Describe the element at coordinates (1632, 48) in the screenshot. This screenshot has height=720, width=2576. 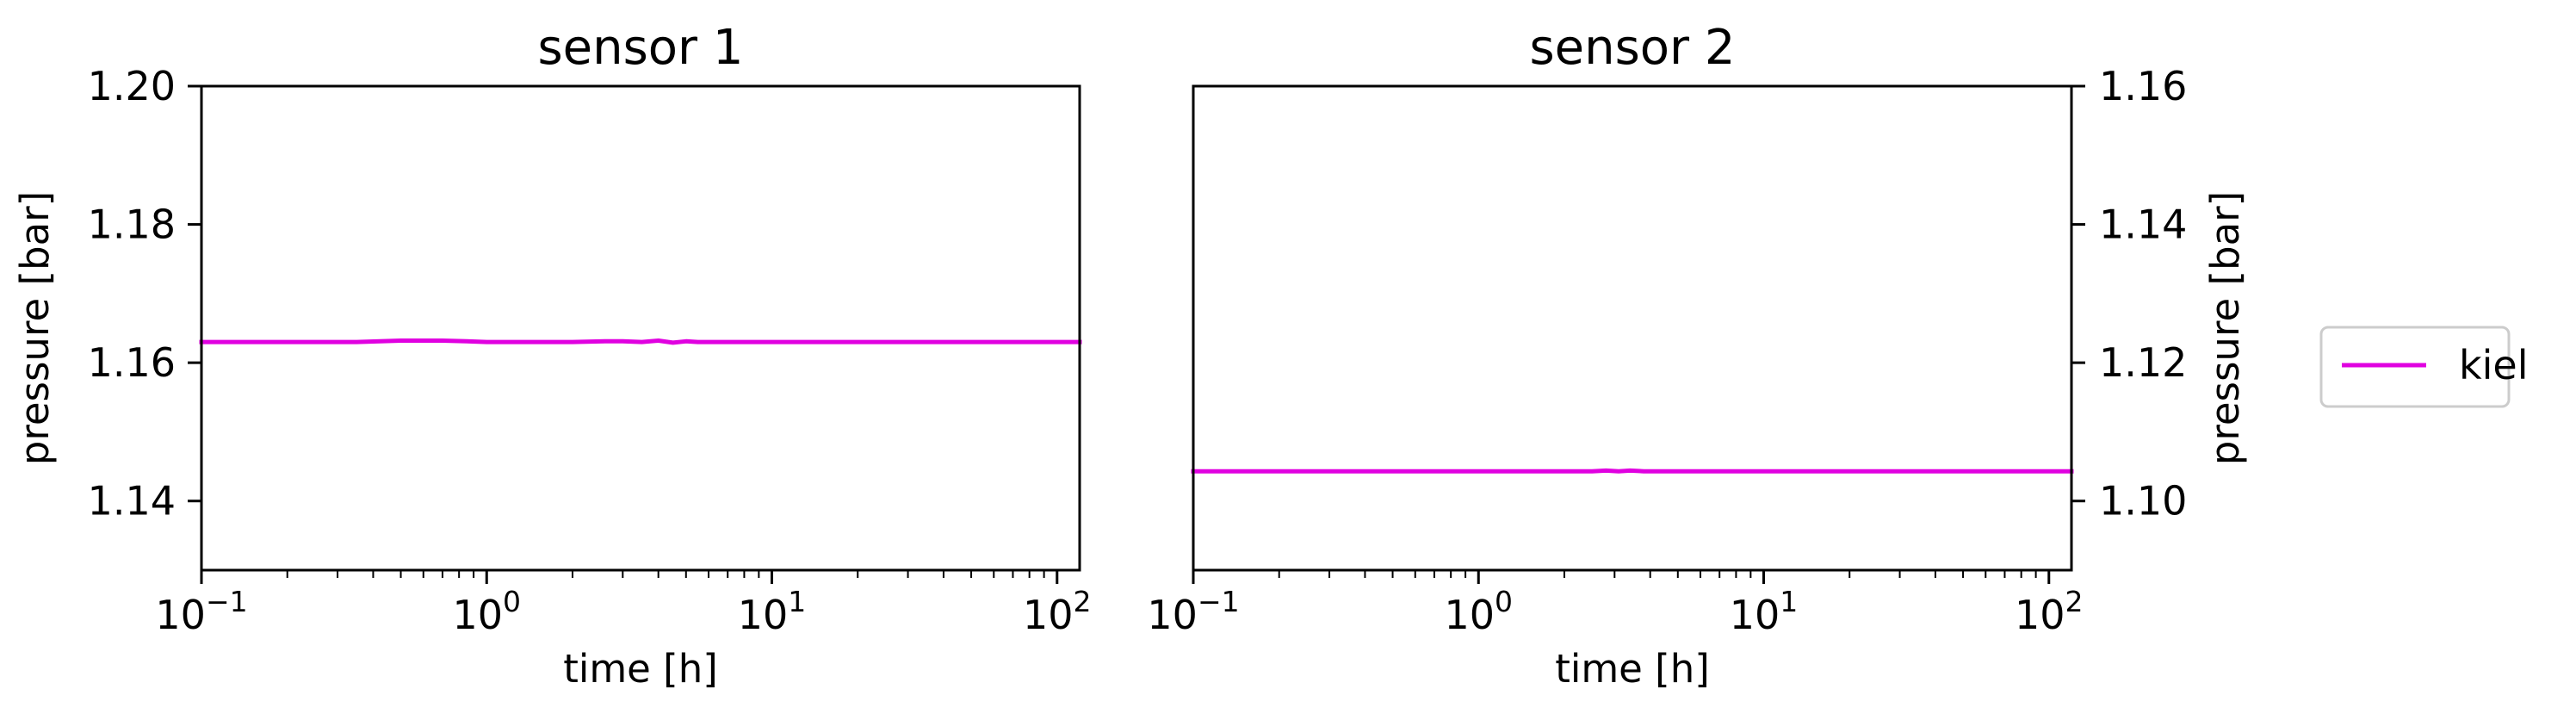
I see `chart-title: sensor 2` at that location.